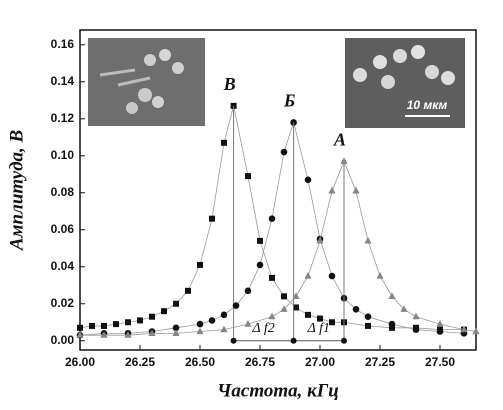 The image size is (503, 410). I want to click on x-tick-label: 27.50, so click(440, 362).